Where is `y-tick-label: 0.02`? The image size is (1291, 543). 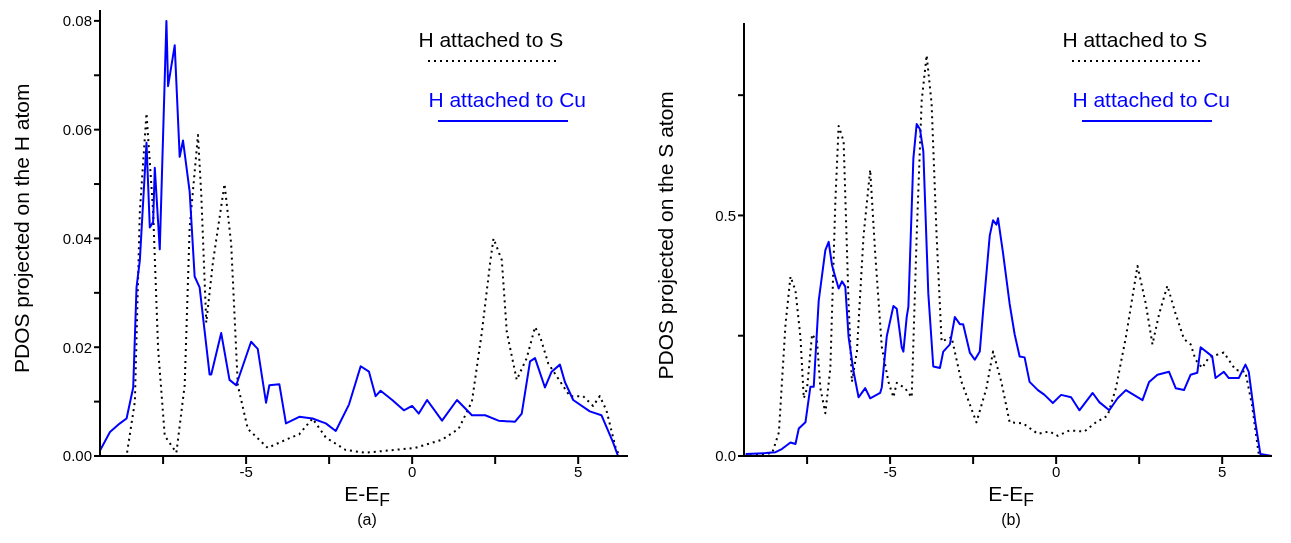
y-tick-label: 0.02 is located at coordinates (77, 347).